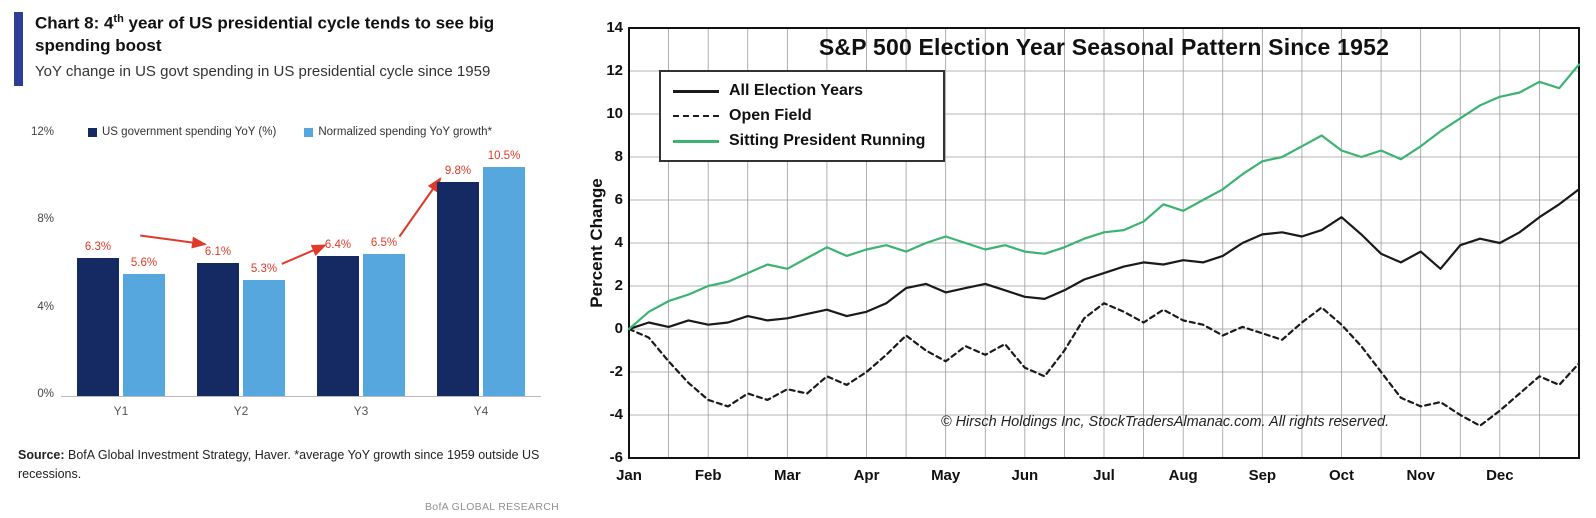 Image resolution: width=1596 pixels, height=518 pixels. I want to click on y-tick-label: 8%, so click(45, 219).